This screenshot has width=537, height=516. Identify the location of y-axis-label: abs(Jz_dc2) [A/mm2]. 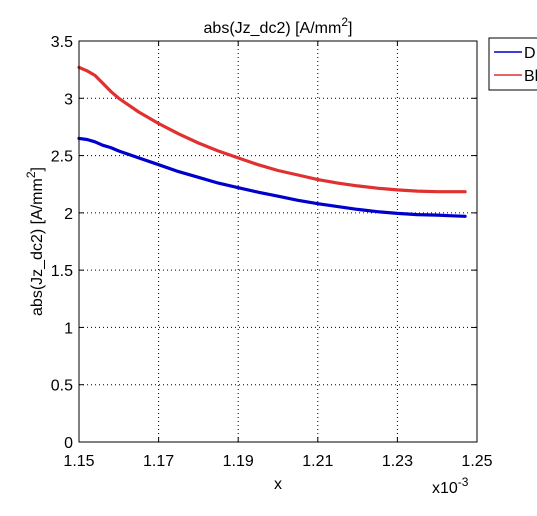
(35, 241).